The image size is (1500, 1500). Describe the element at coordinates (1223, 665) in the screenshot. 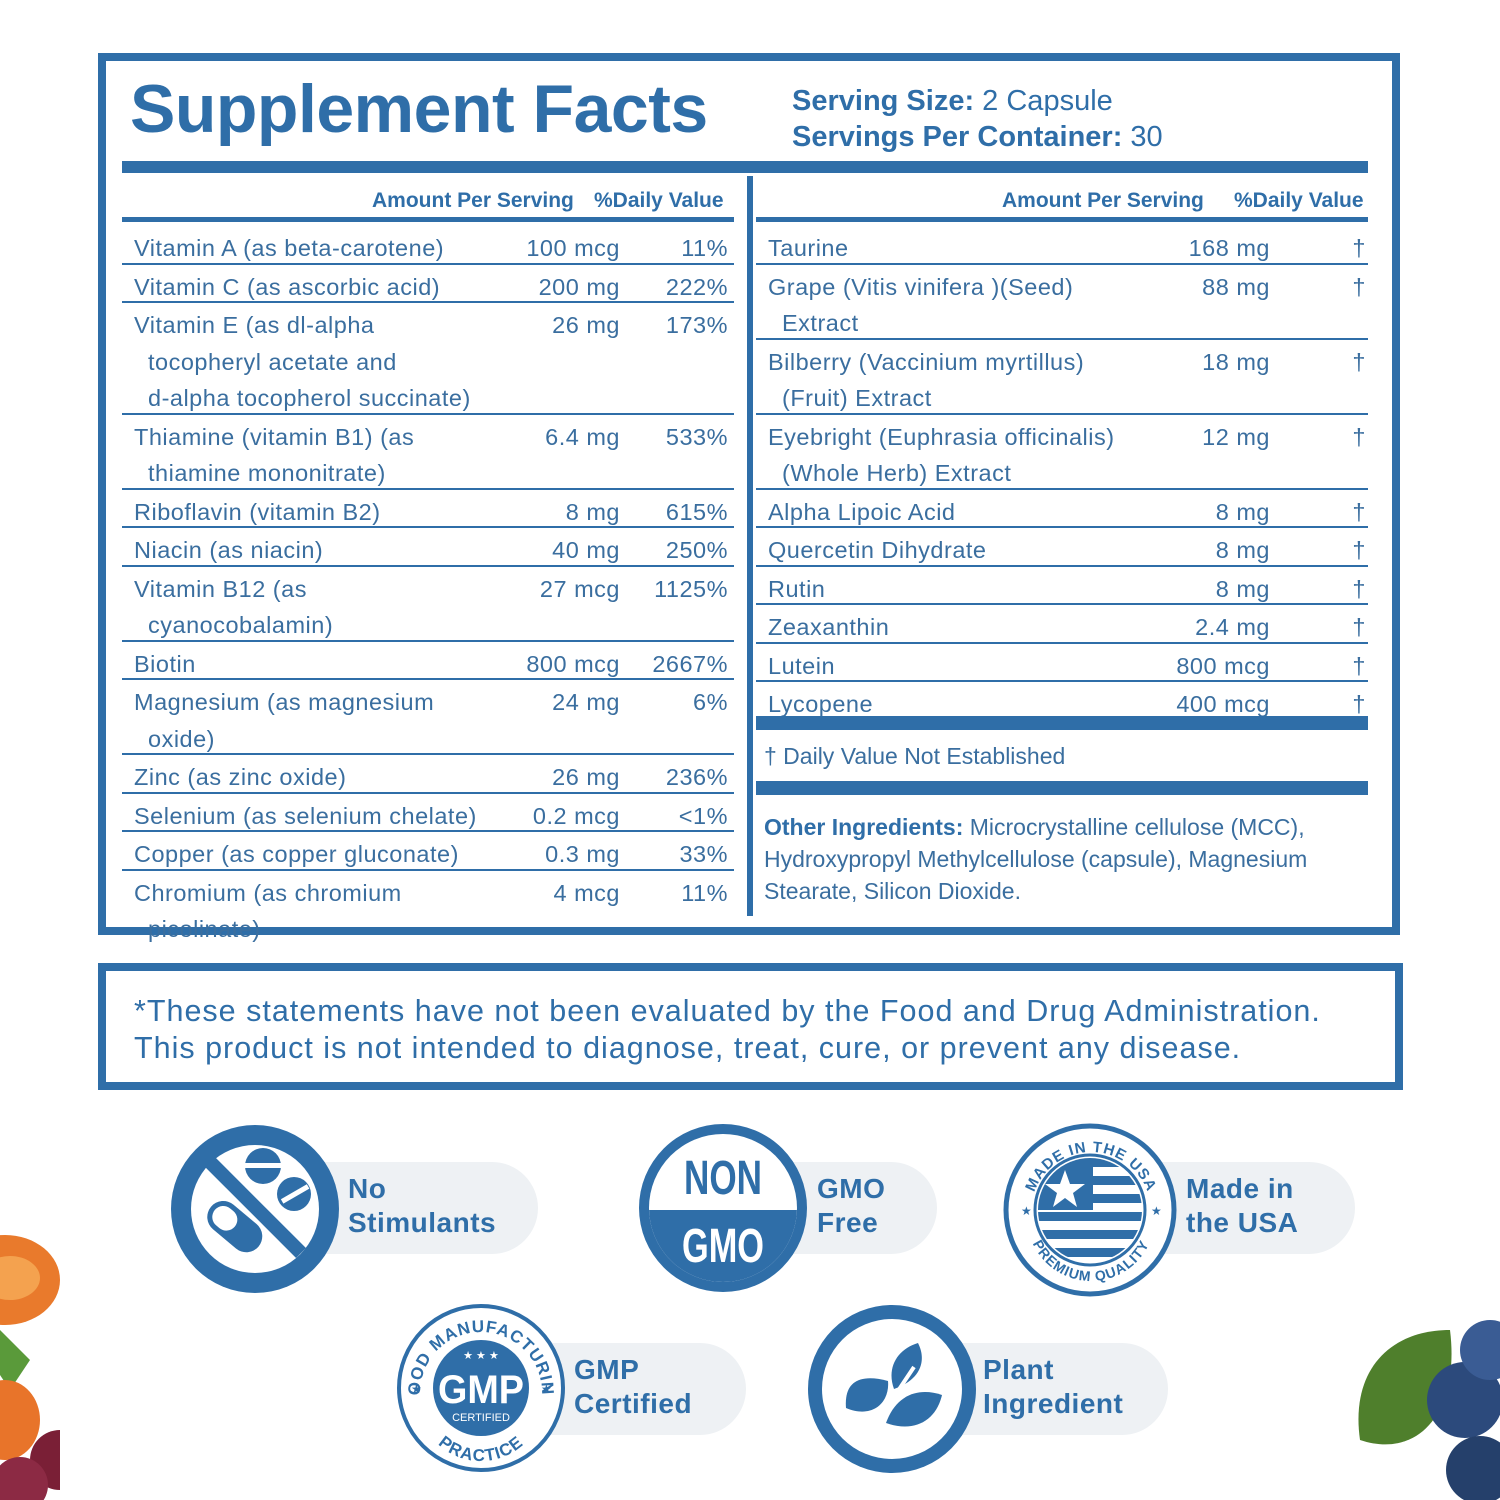

I see `nutrient-amount: 800 mcg` at that location.